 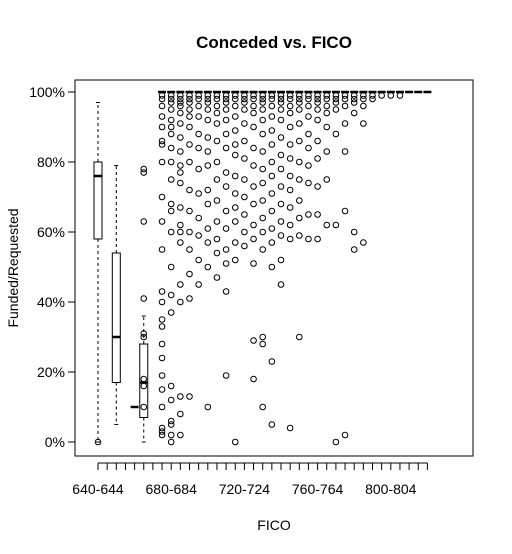 I want to click on x-tick-label: 680-684, so click(x=172, y=489).